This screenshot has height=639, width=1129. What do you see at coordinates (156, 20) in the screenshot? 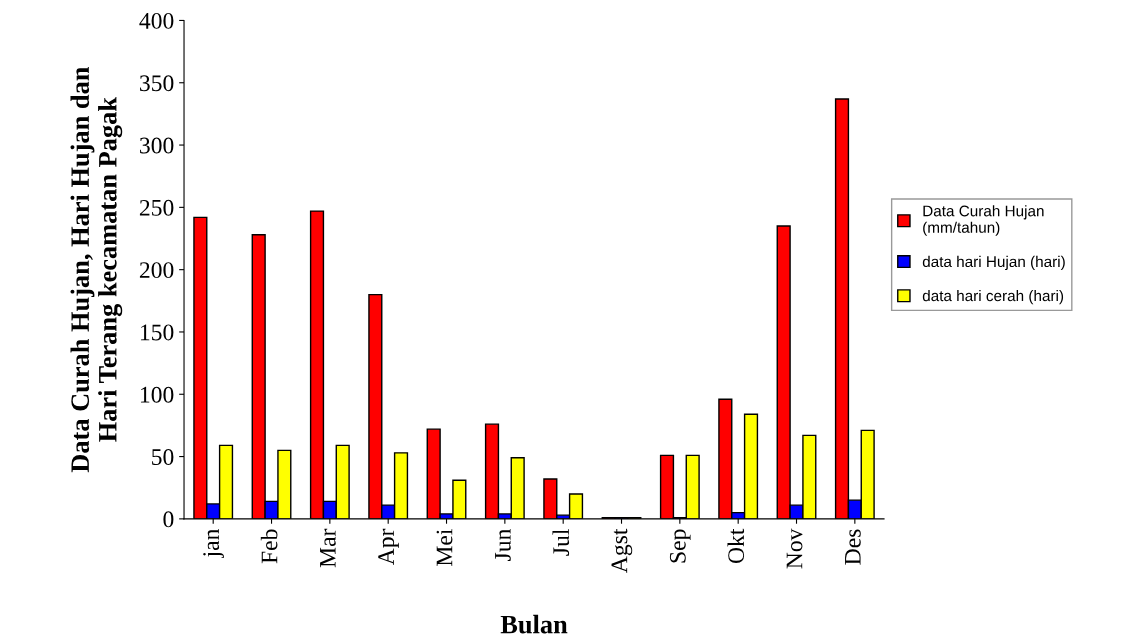
I see `y-tick-label: 400` at bounding box center [156, 20].